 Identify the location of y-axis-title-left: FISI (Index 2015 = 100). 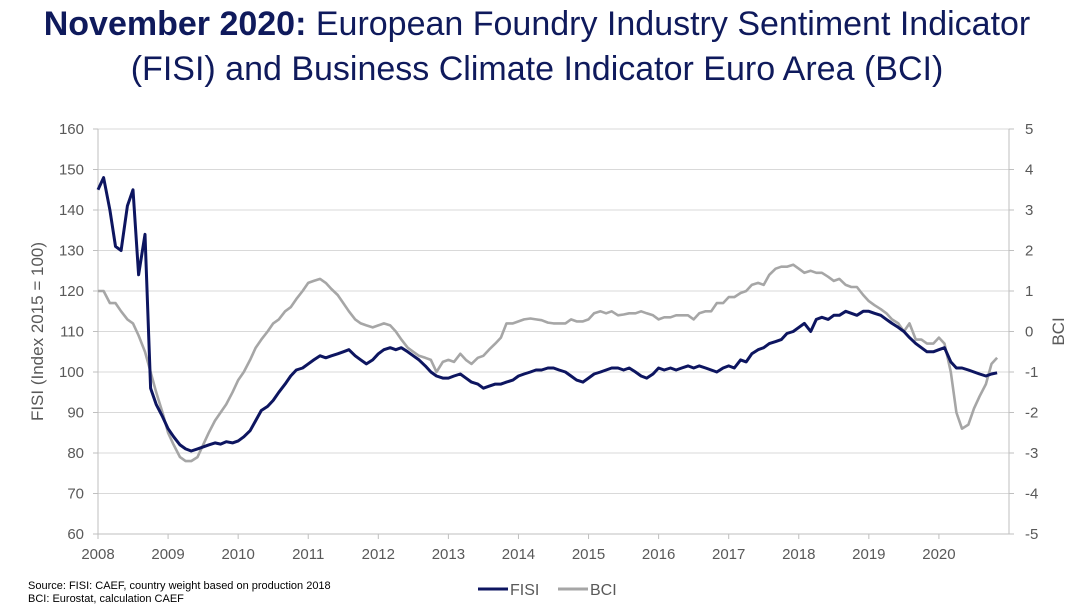
(37, 331).